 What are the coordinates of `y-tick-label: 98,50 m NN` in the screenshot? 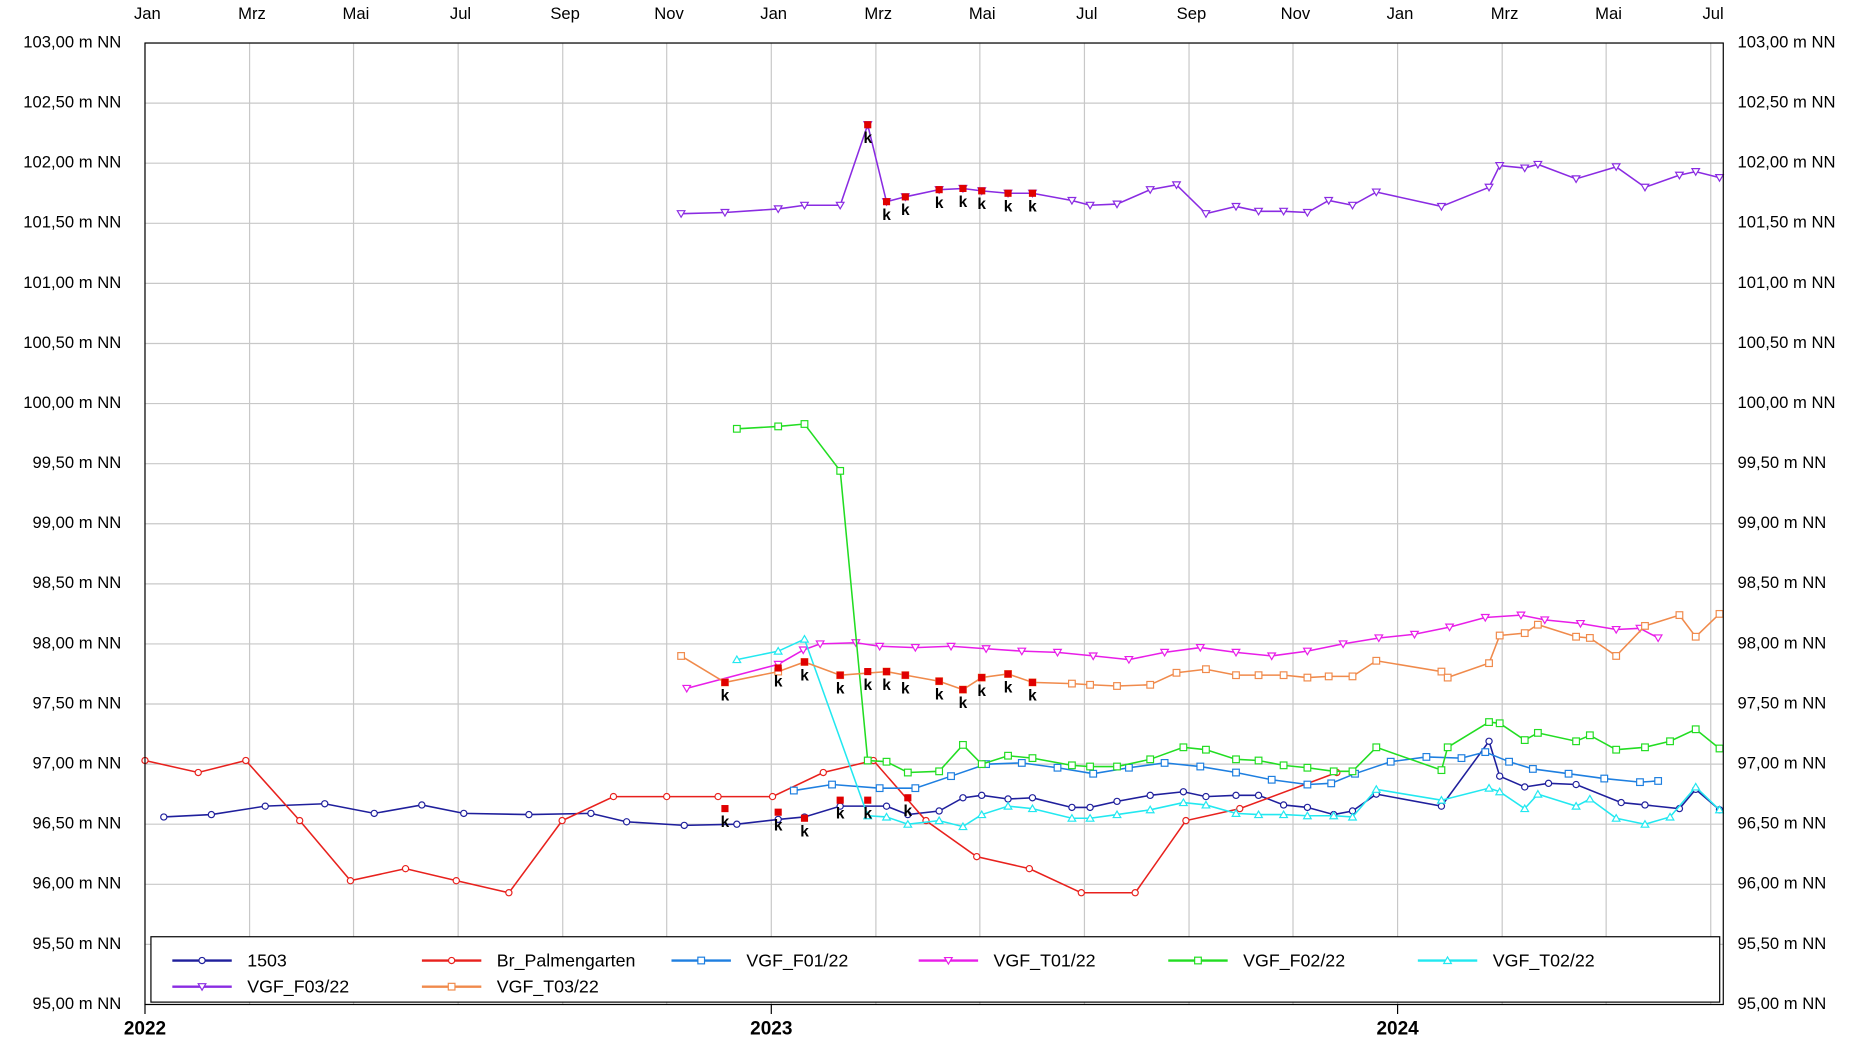 It's located at (77, 582).